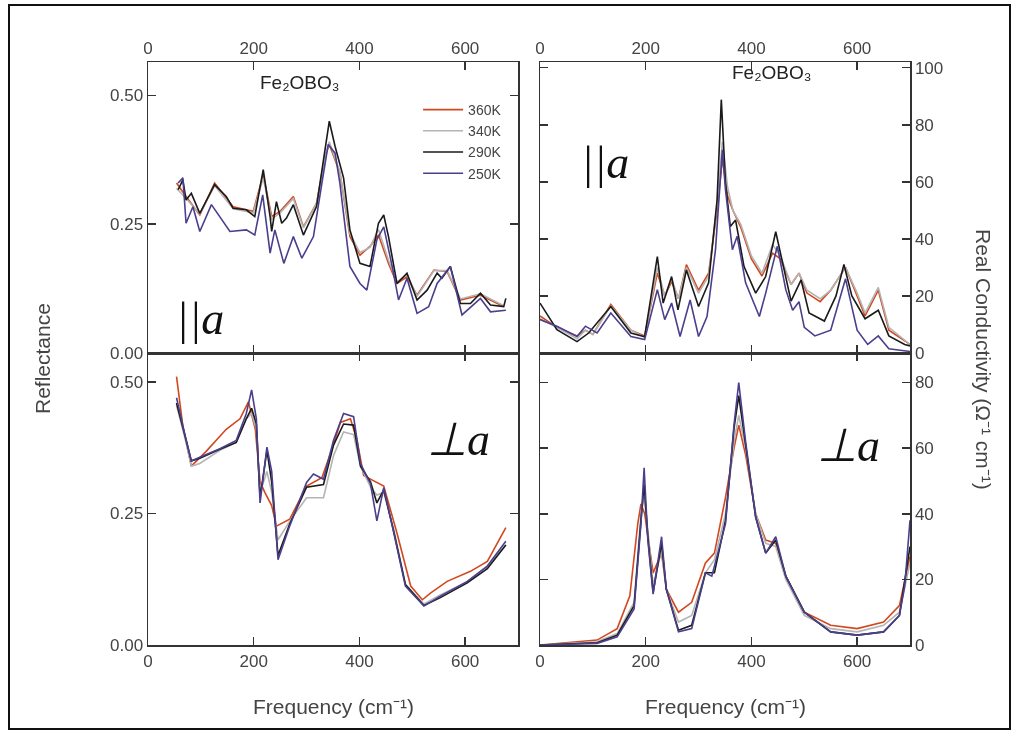 The height and width of the screenshot is (736, 1021). Describe the element at coordinates (485, 110) in the screenshot. I see `legend-label: 360K` at that location.